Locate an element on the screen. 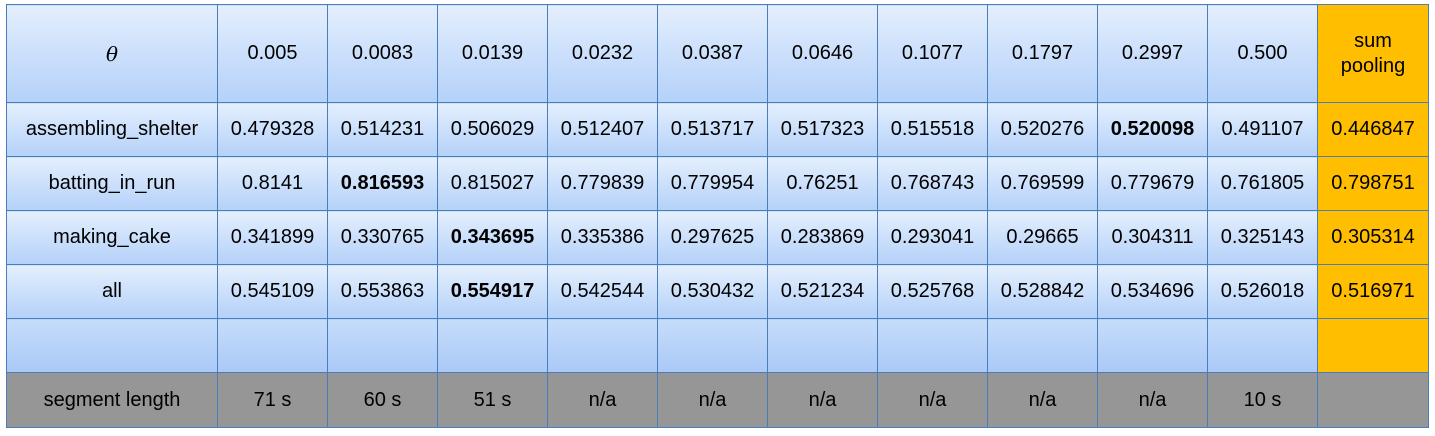 The width and height of the screenshot is (1435, 436). segment-length-cell: 10 s is located at coordinates (1262, 400).